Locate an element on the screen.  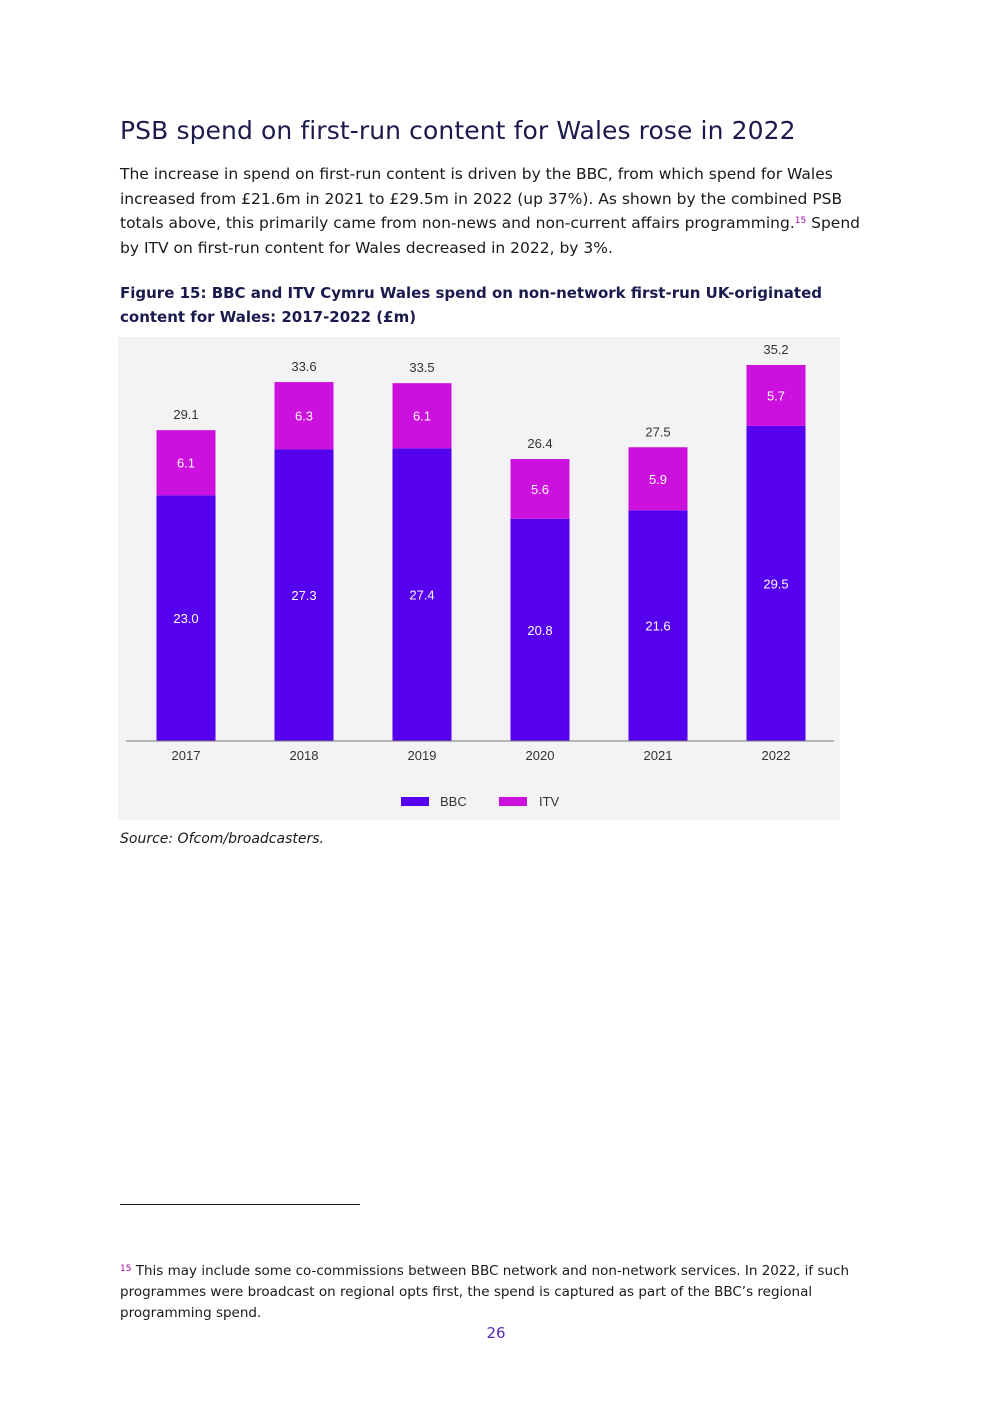
bar-bbc-2019 is located at coordinates (422, 594).